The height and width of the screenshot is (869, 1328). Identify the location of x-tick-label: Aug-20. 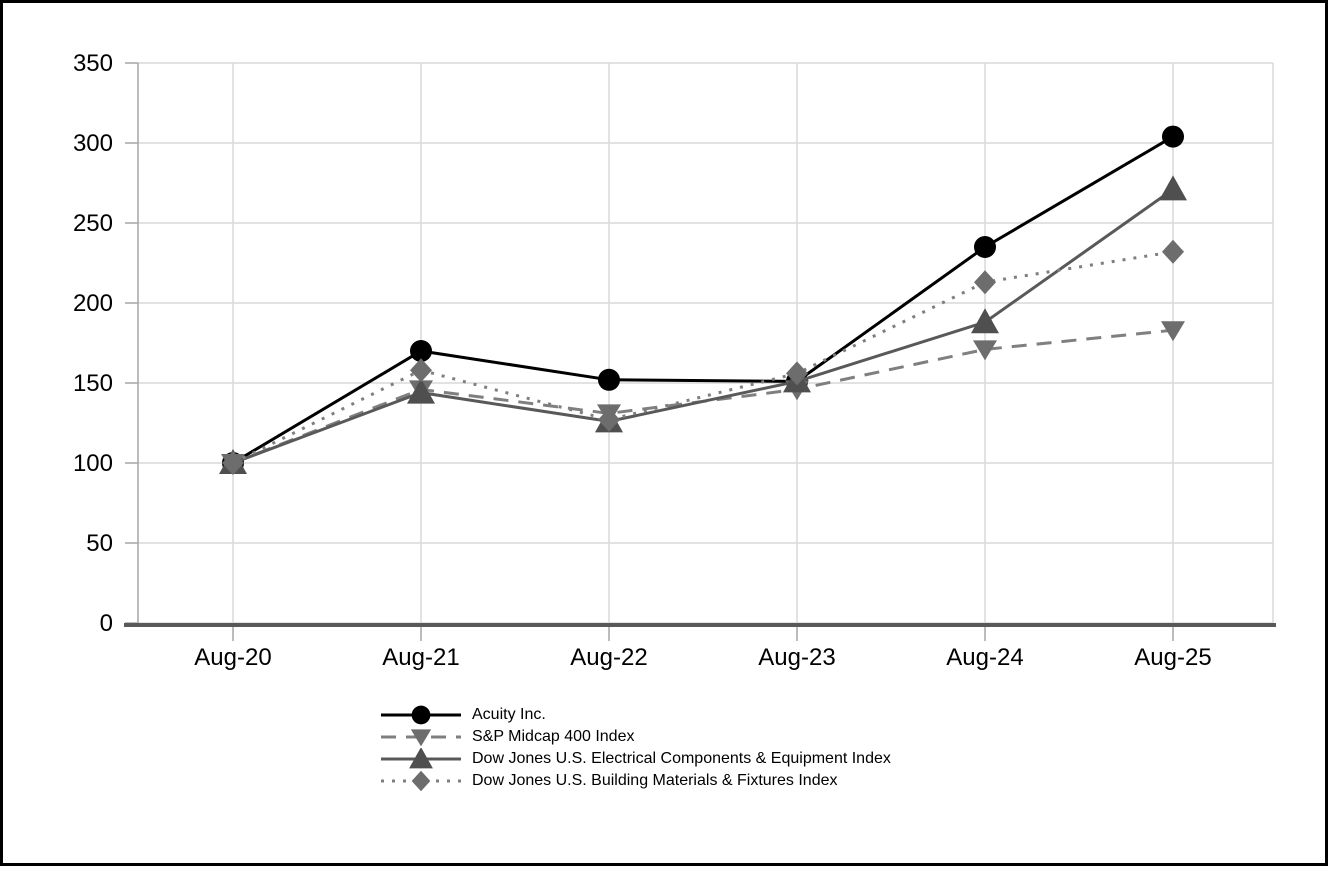
(232, 657).